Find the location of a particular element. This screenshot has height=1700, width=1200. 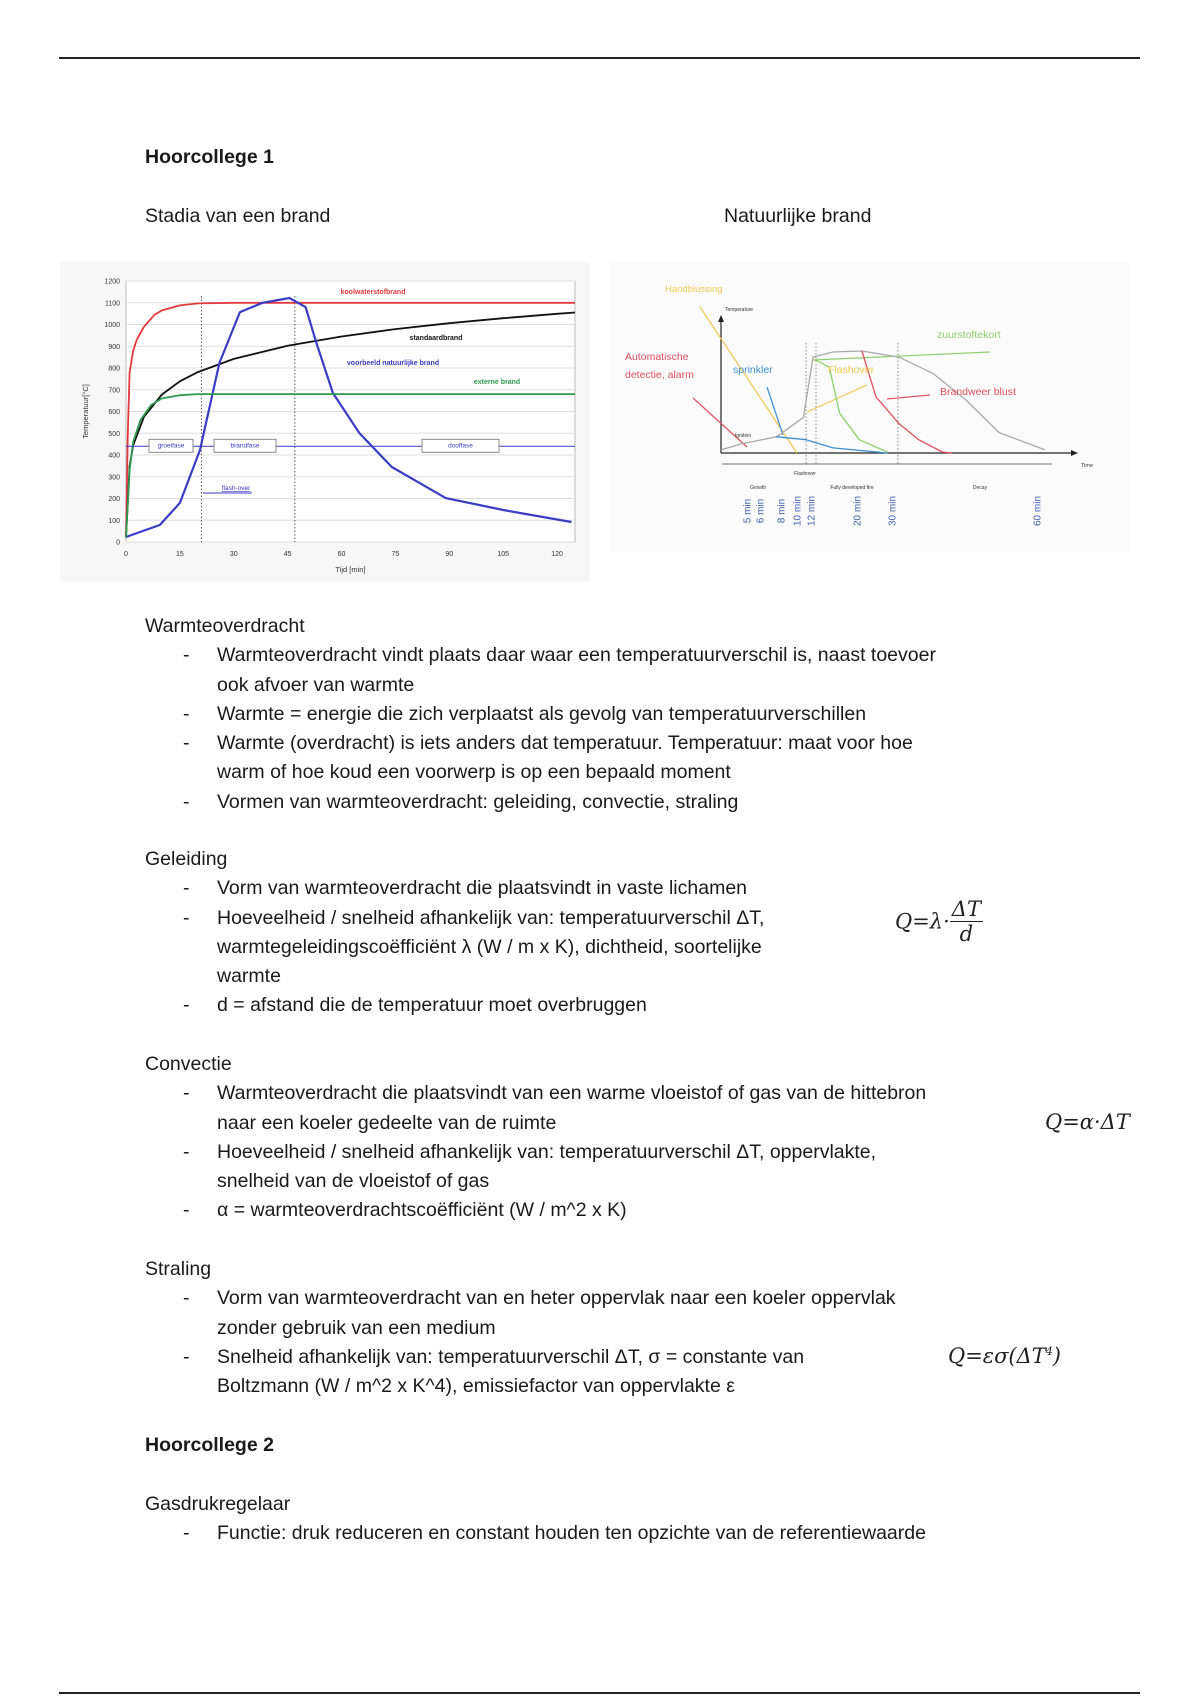

y-tick-label: 100 is located at coordinates (114, 521).